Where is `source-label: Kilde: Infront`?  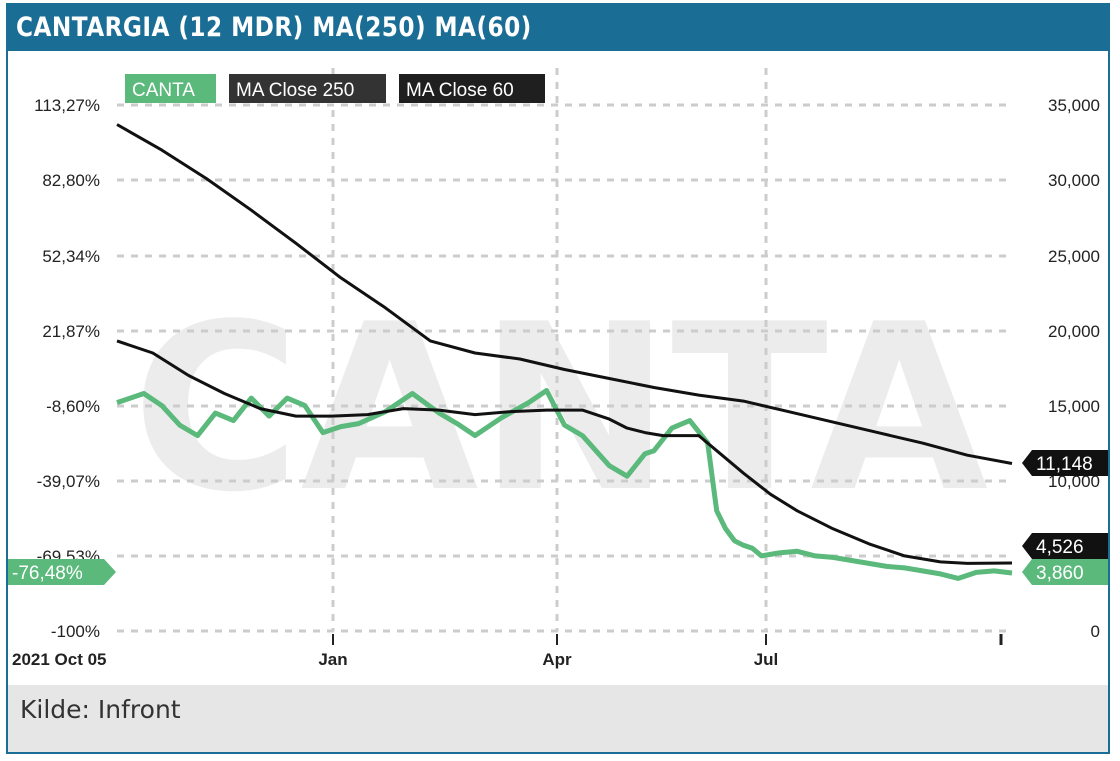 source-label: Kilde: Infront is located at coordinates (100, 709).